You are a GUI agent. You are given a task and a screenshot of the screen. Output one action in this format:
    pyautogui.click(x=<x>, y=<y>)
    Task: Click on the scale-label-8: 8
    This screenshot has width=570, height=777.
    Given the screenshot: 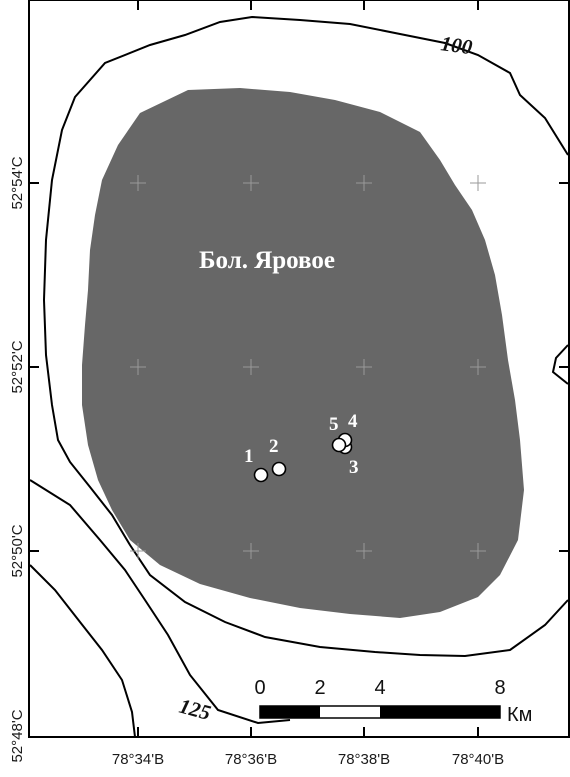 What is the action you would take?
    pyautogui.click(x=499, y=688)
    